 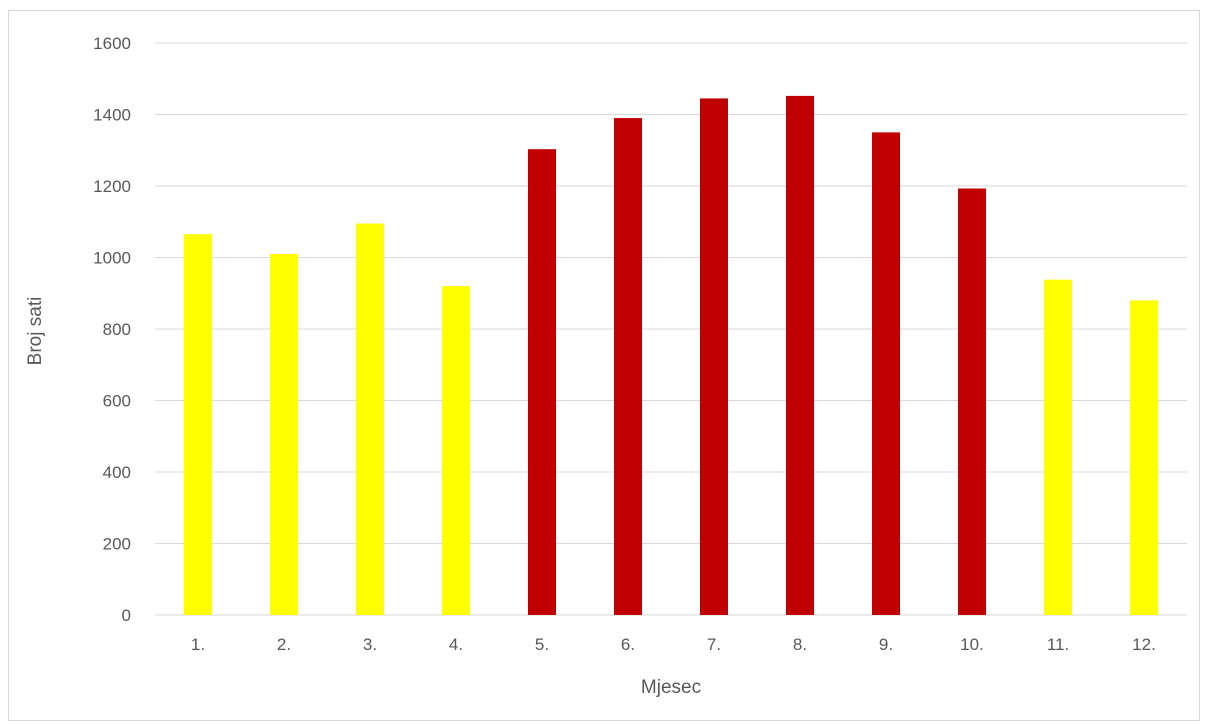 I want to click on y-axis-ticks: 0 200 400 600 800 1000 1200 1400 1600, so click(x=112, y=329).